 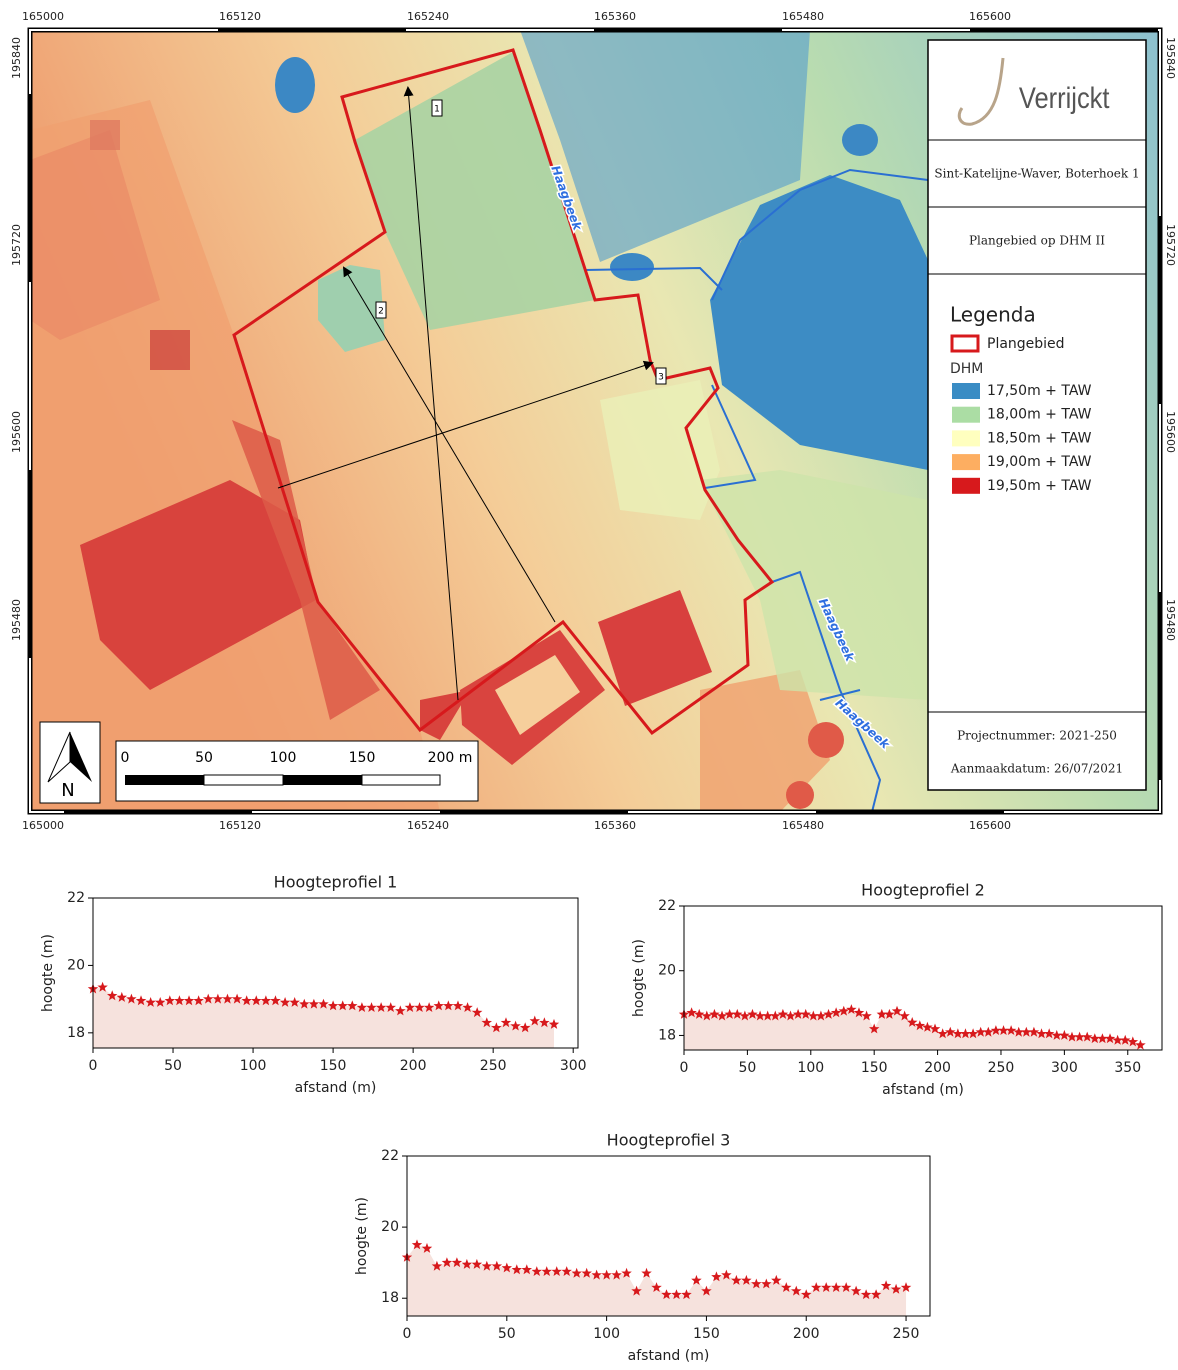 What do you see at coordinates (923, 890) in the screenshot?
I see `chart-title: Hoogteprofiel 2` at bounding box center [923, 890].